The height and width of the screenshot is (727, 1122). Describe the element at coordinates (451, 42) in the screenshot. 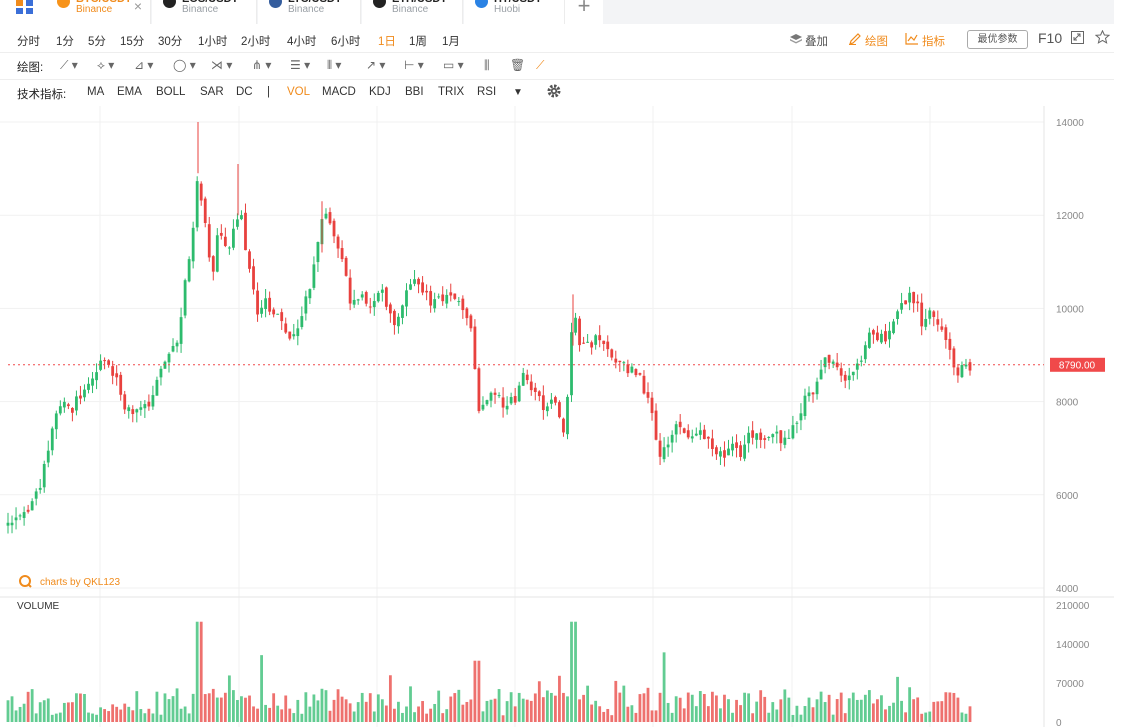

I see `interval-11: 1月` at that location.